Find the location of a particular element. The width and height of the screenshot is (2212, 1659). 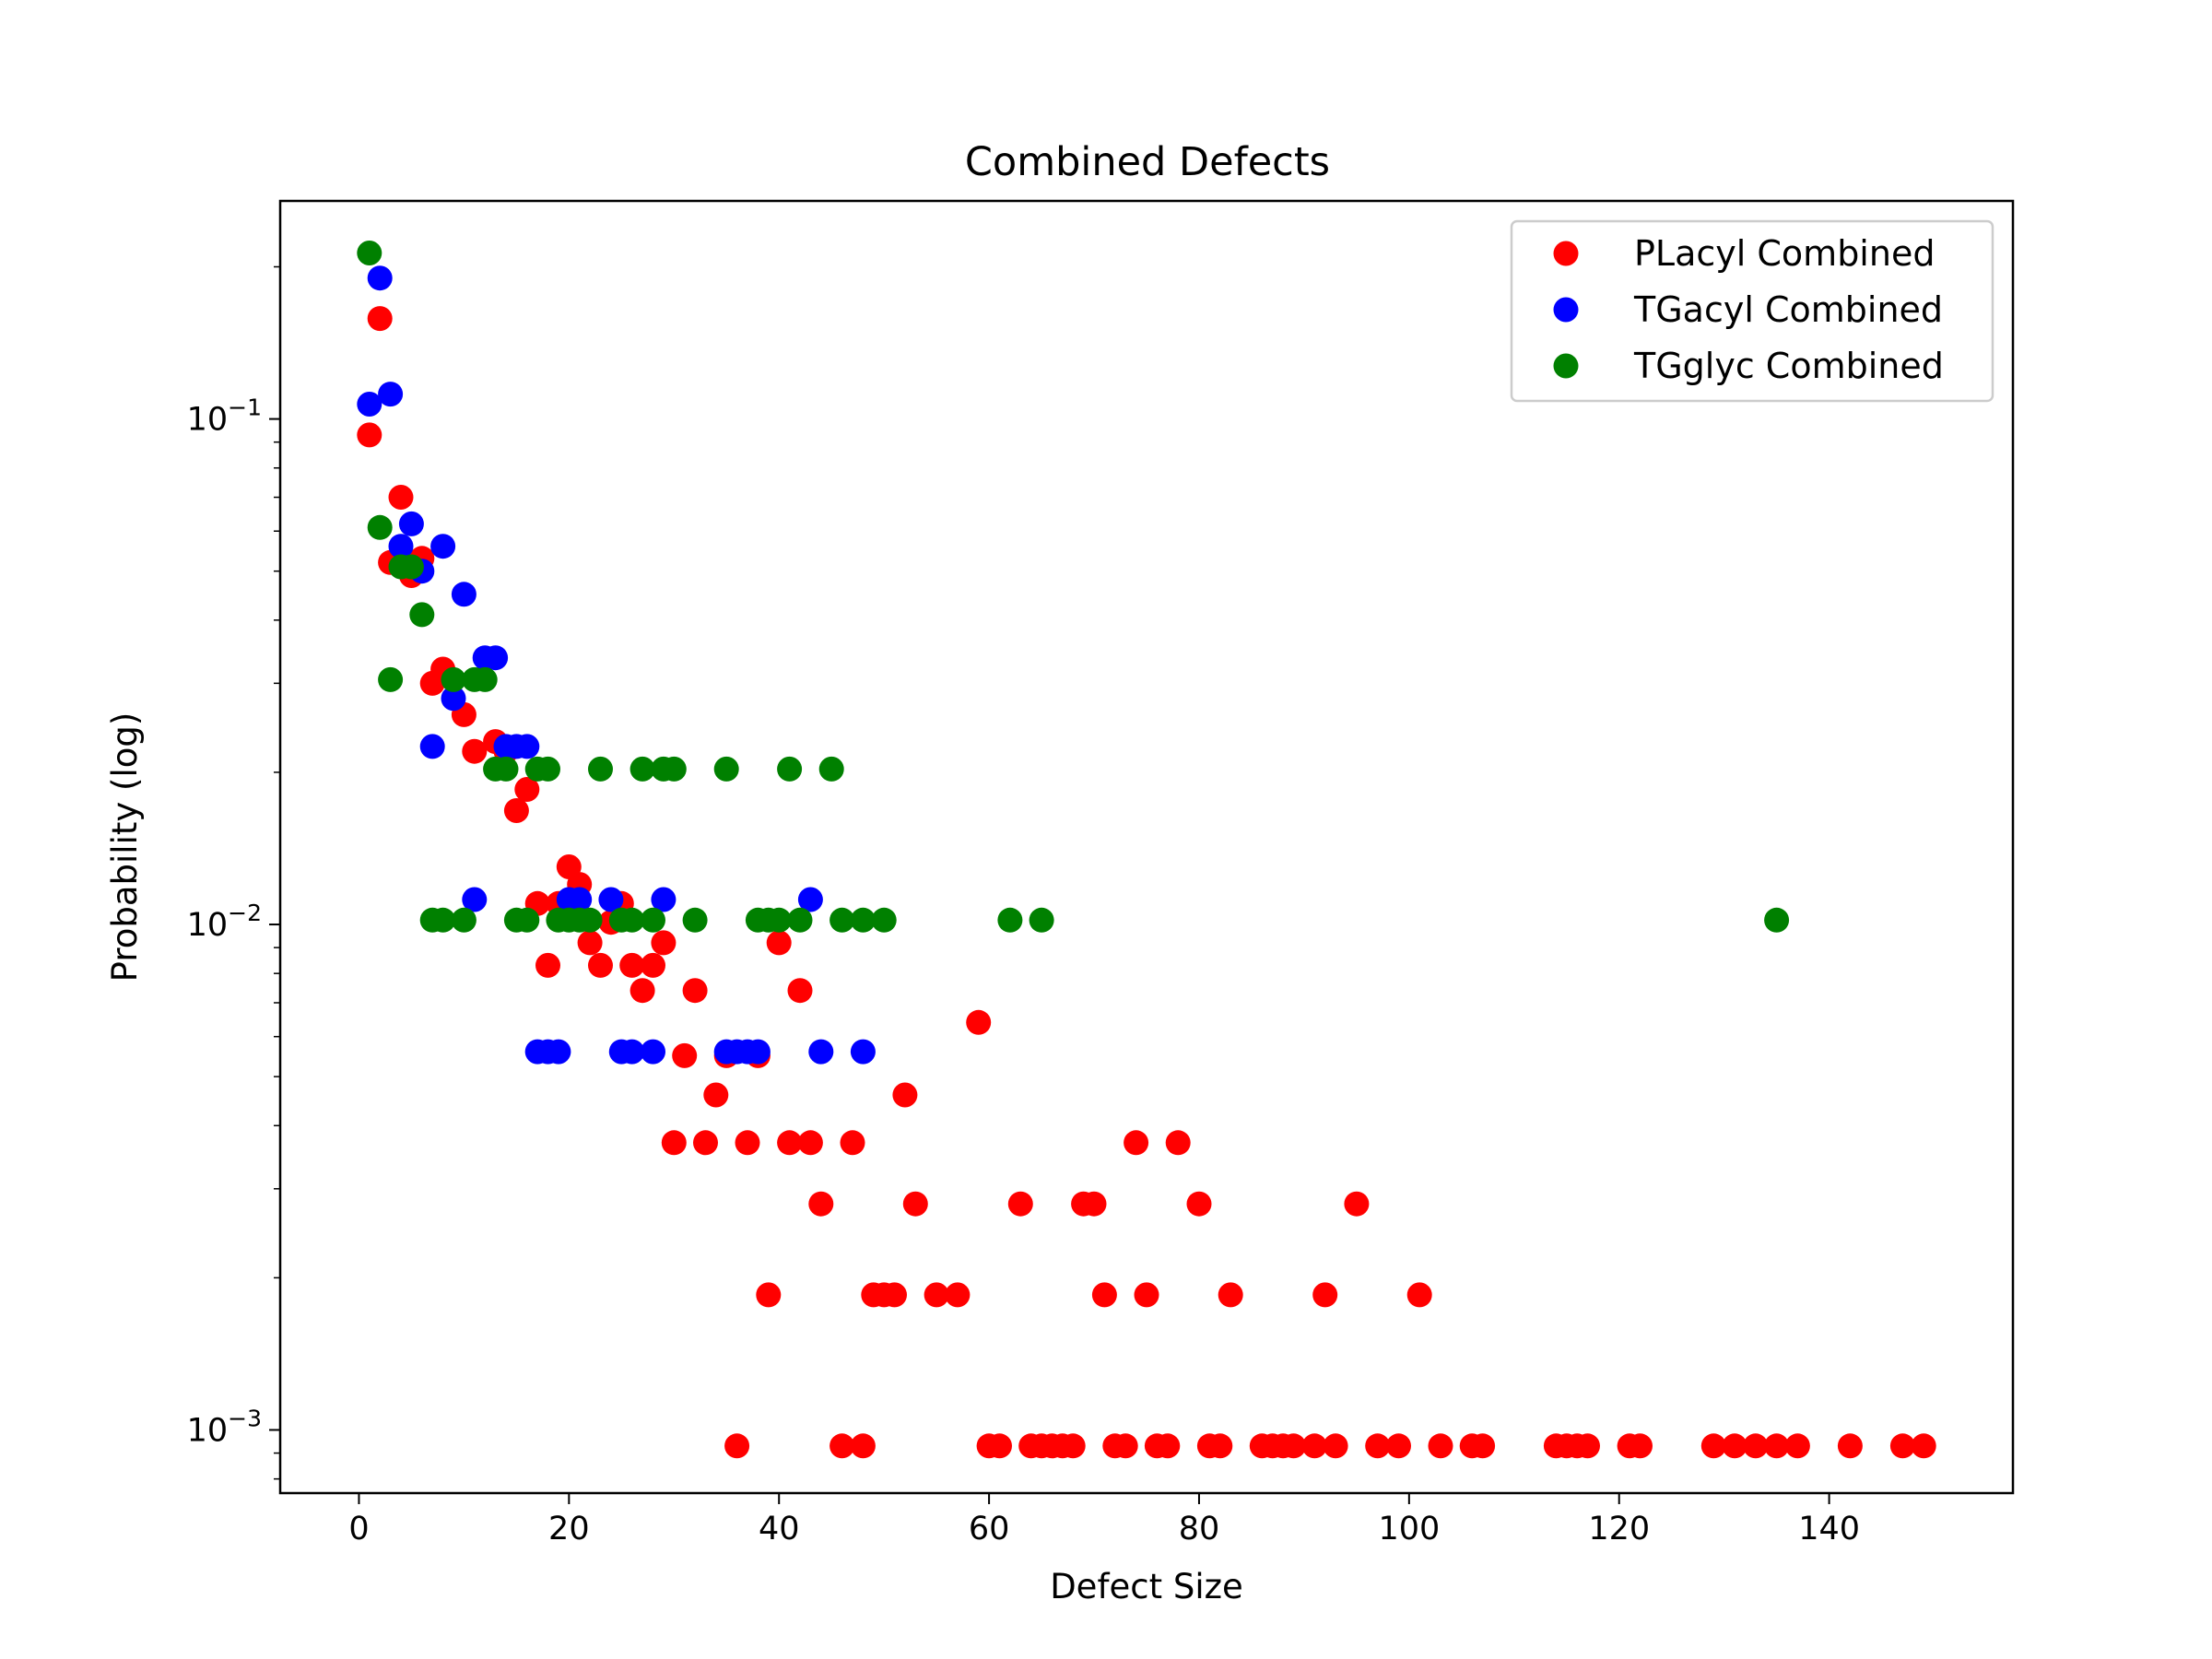

x-tick-label-4: 80 is located at coordinates (1199, 1529).